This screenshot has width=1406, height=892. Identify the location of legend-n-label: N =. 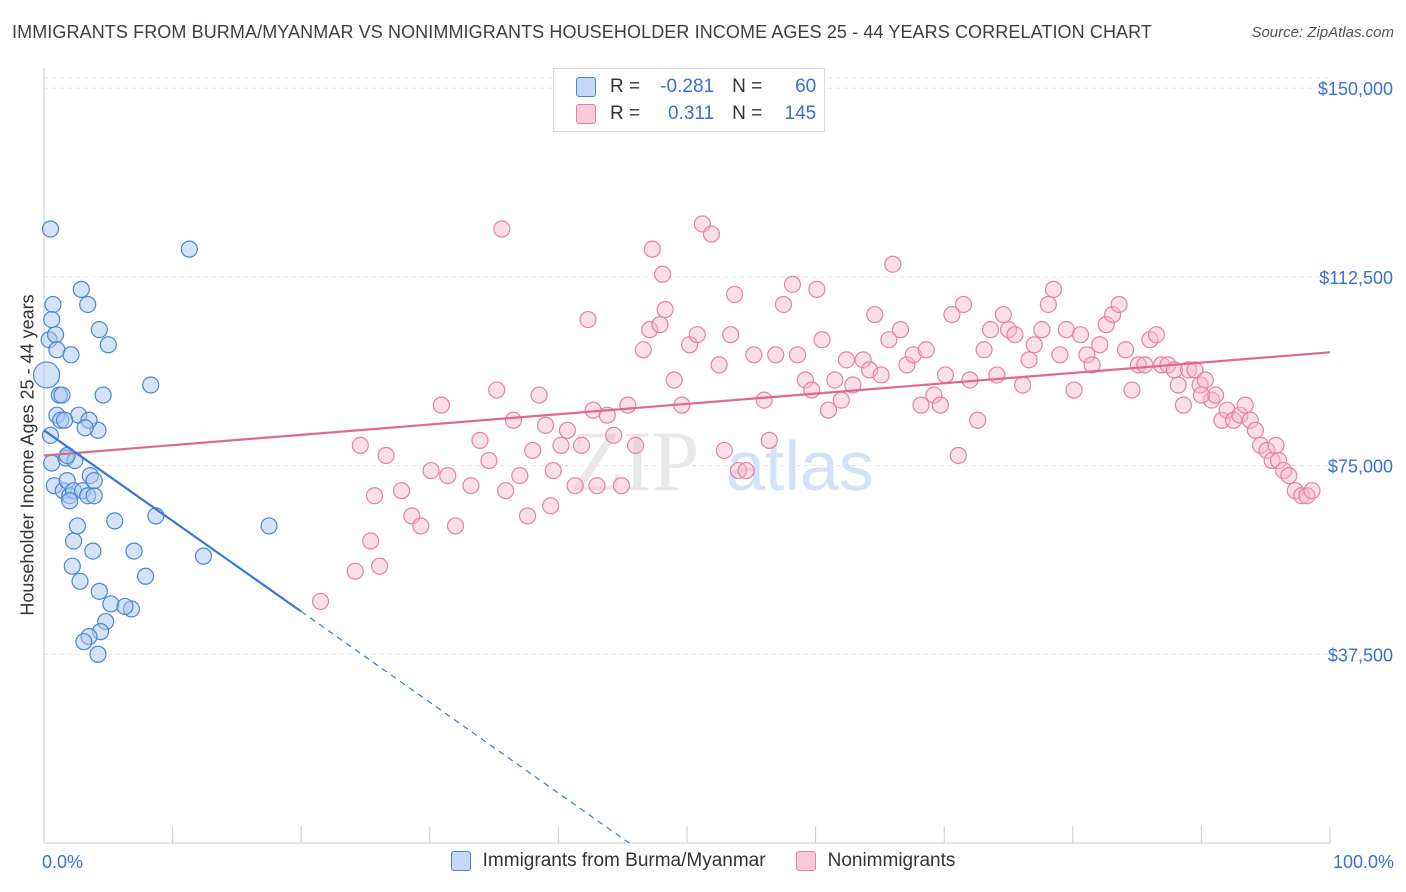
(747, 113).